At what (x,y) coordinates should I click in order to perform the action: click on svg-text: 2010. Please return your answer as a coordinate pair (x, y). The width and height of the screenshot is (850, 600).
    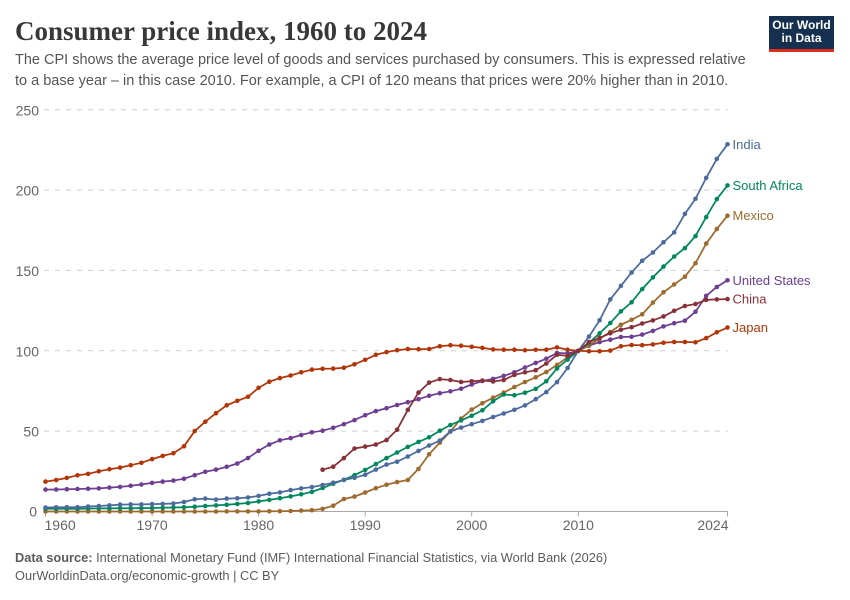
    Looking at the image, I should click on (578, 525).